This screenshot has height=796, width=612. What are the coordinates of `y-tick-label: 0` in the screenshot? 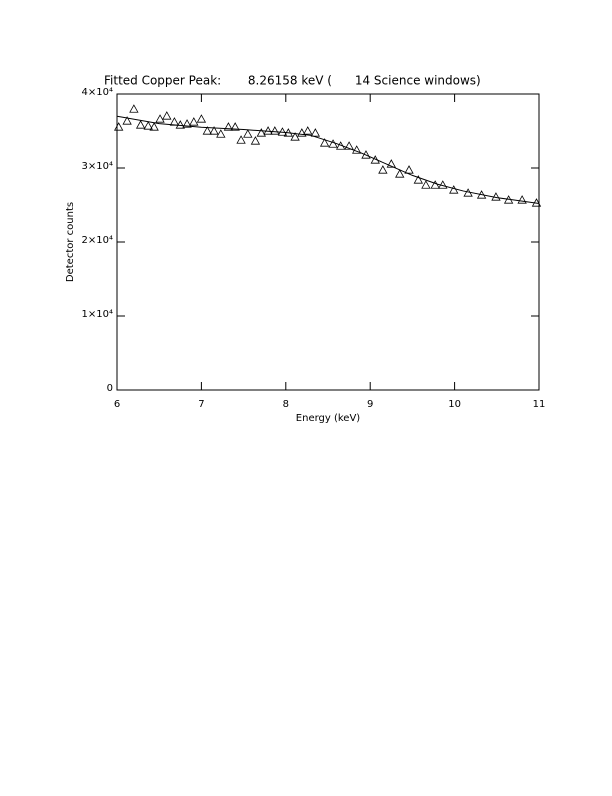 It's located at (110, 388).